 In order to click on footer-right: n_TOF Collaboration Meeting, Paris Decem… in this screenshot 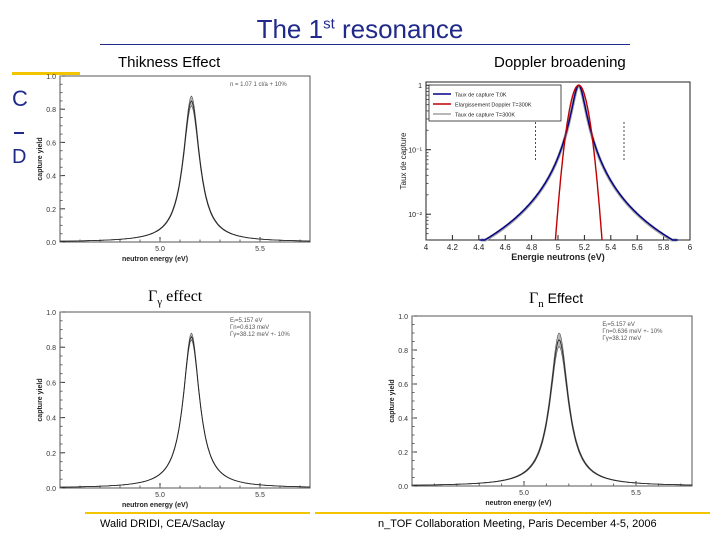, I will do `click(517, 524)`.